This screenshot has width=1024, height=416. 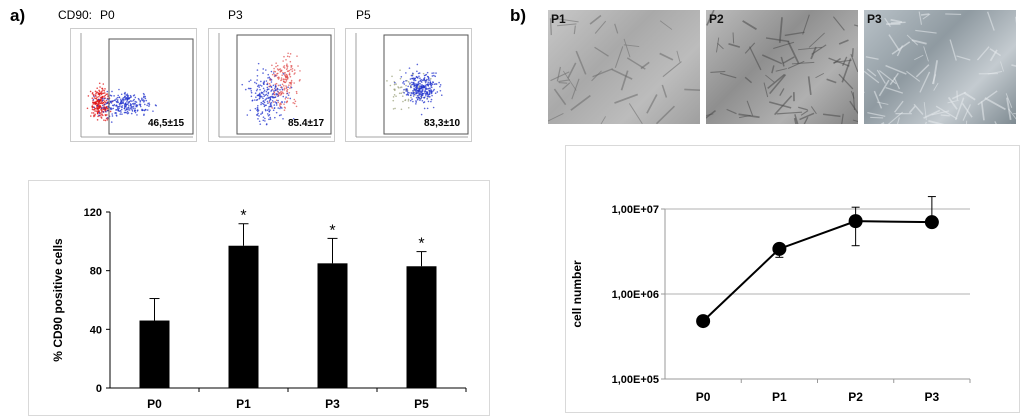 What do you see at coordinates (107, 15) in the screenshot?
I see `flow-title-p0: P0` at bounding box center [107, 15].